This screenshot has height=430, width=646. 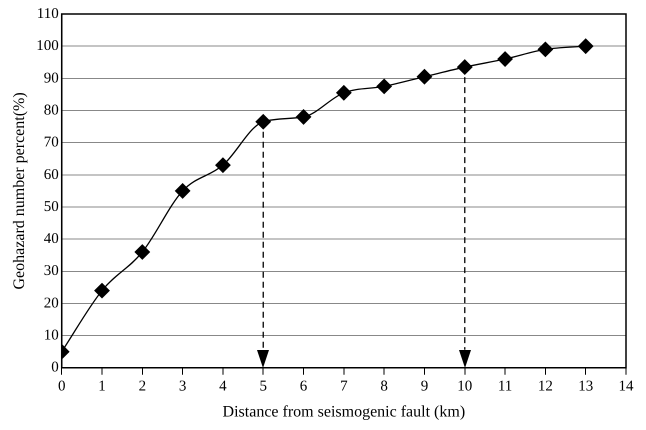 What do you see at coordinates (142, 386) in the screenshot?
I see `x-tick-label: 2` at bounding box center [142, 386].